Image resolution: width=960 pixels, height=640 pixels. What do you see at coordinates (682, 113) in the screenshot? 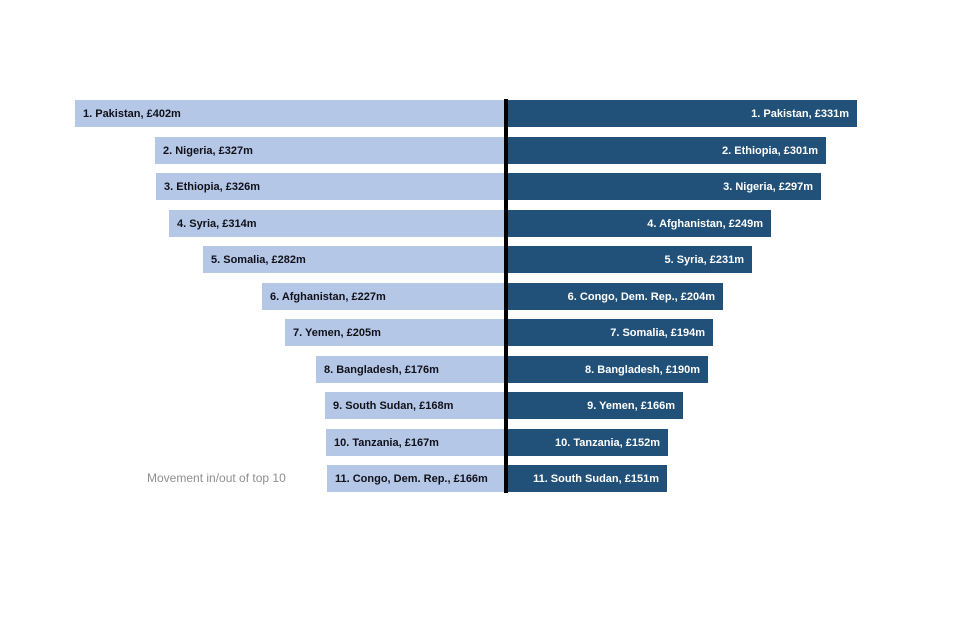
I see `right-bar-1: 1. Pakistan, £331m` at bounding box center [682, 113].